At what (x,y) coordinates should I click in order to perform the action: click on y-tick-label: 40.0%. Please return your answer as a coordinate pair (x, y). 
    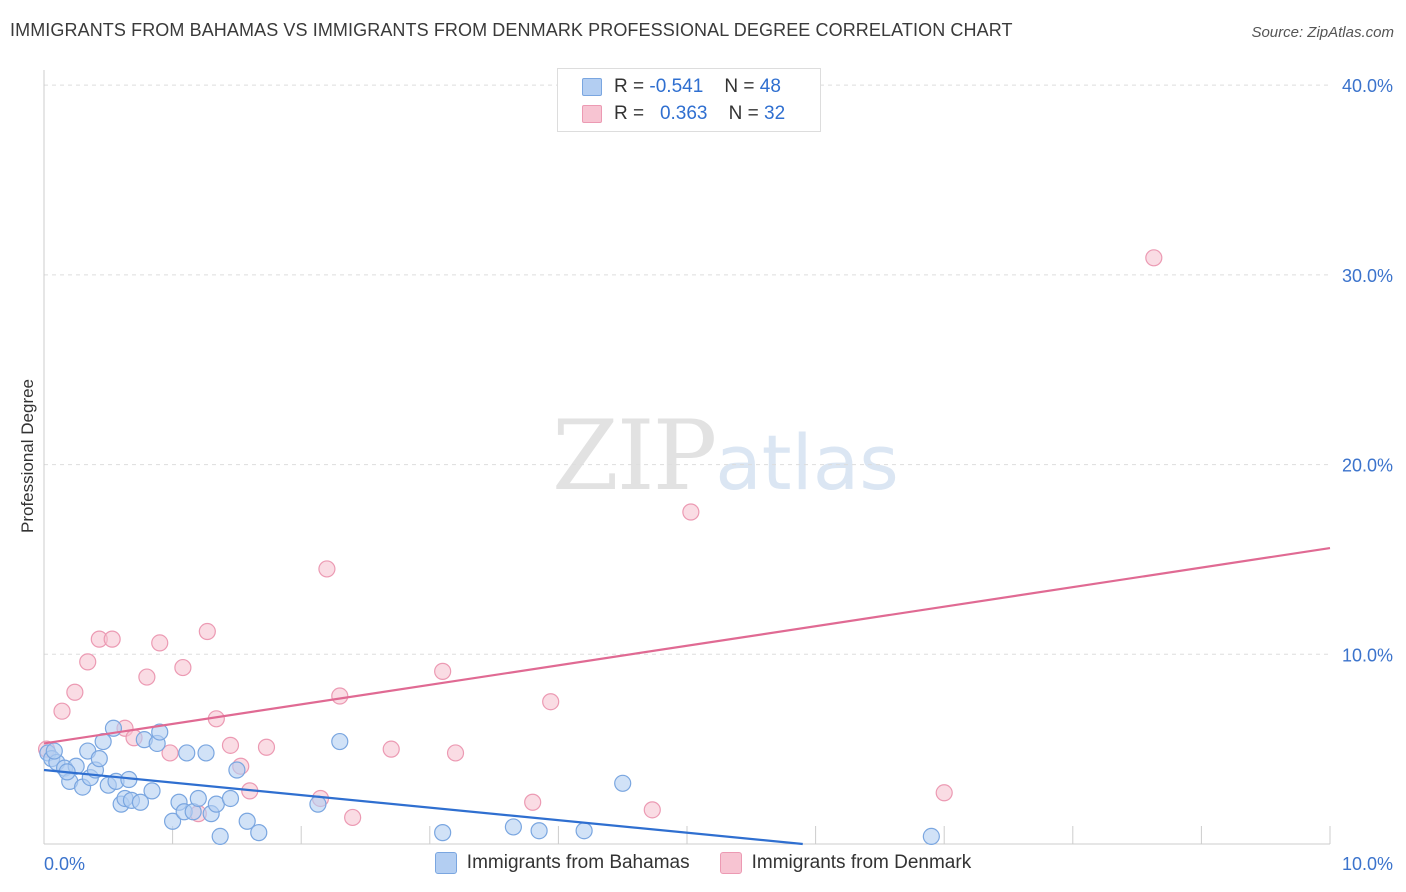
    Looking at the image, I should click on (1367, 86).